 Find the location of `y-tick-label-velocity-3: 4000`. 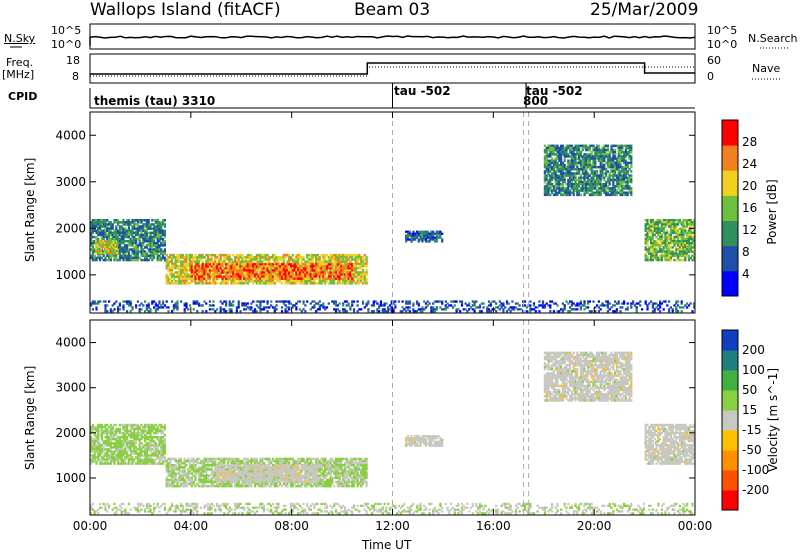

y-tick-label-velocity-3: 4000 is located at coordinates (70, 343).